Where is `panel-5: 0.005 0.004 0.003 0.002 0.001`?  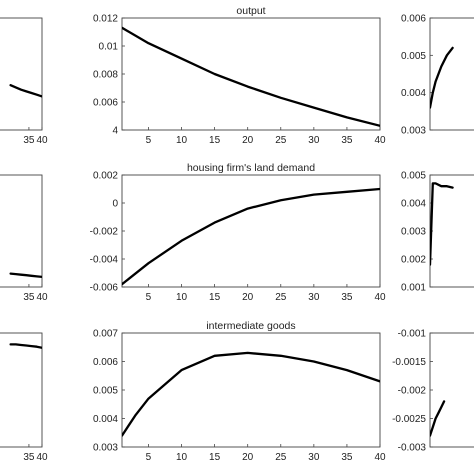 panel-5: 0.005 0.004 0.003 0.002 0.001 is located at coordinates (437, 232).